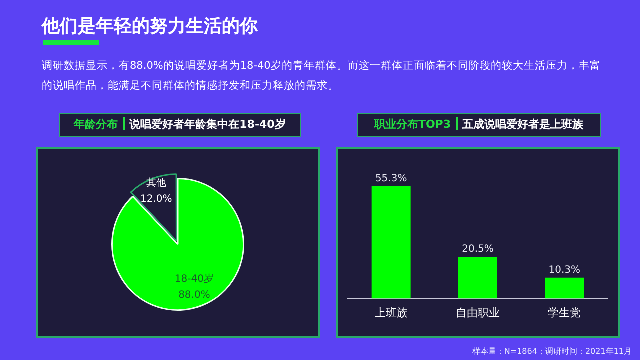 The image size is (640, 360). I want to click on x-tick-label: 自由职业, so click(478, 313).